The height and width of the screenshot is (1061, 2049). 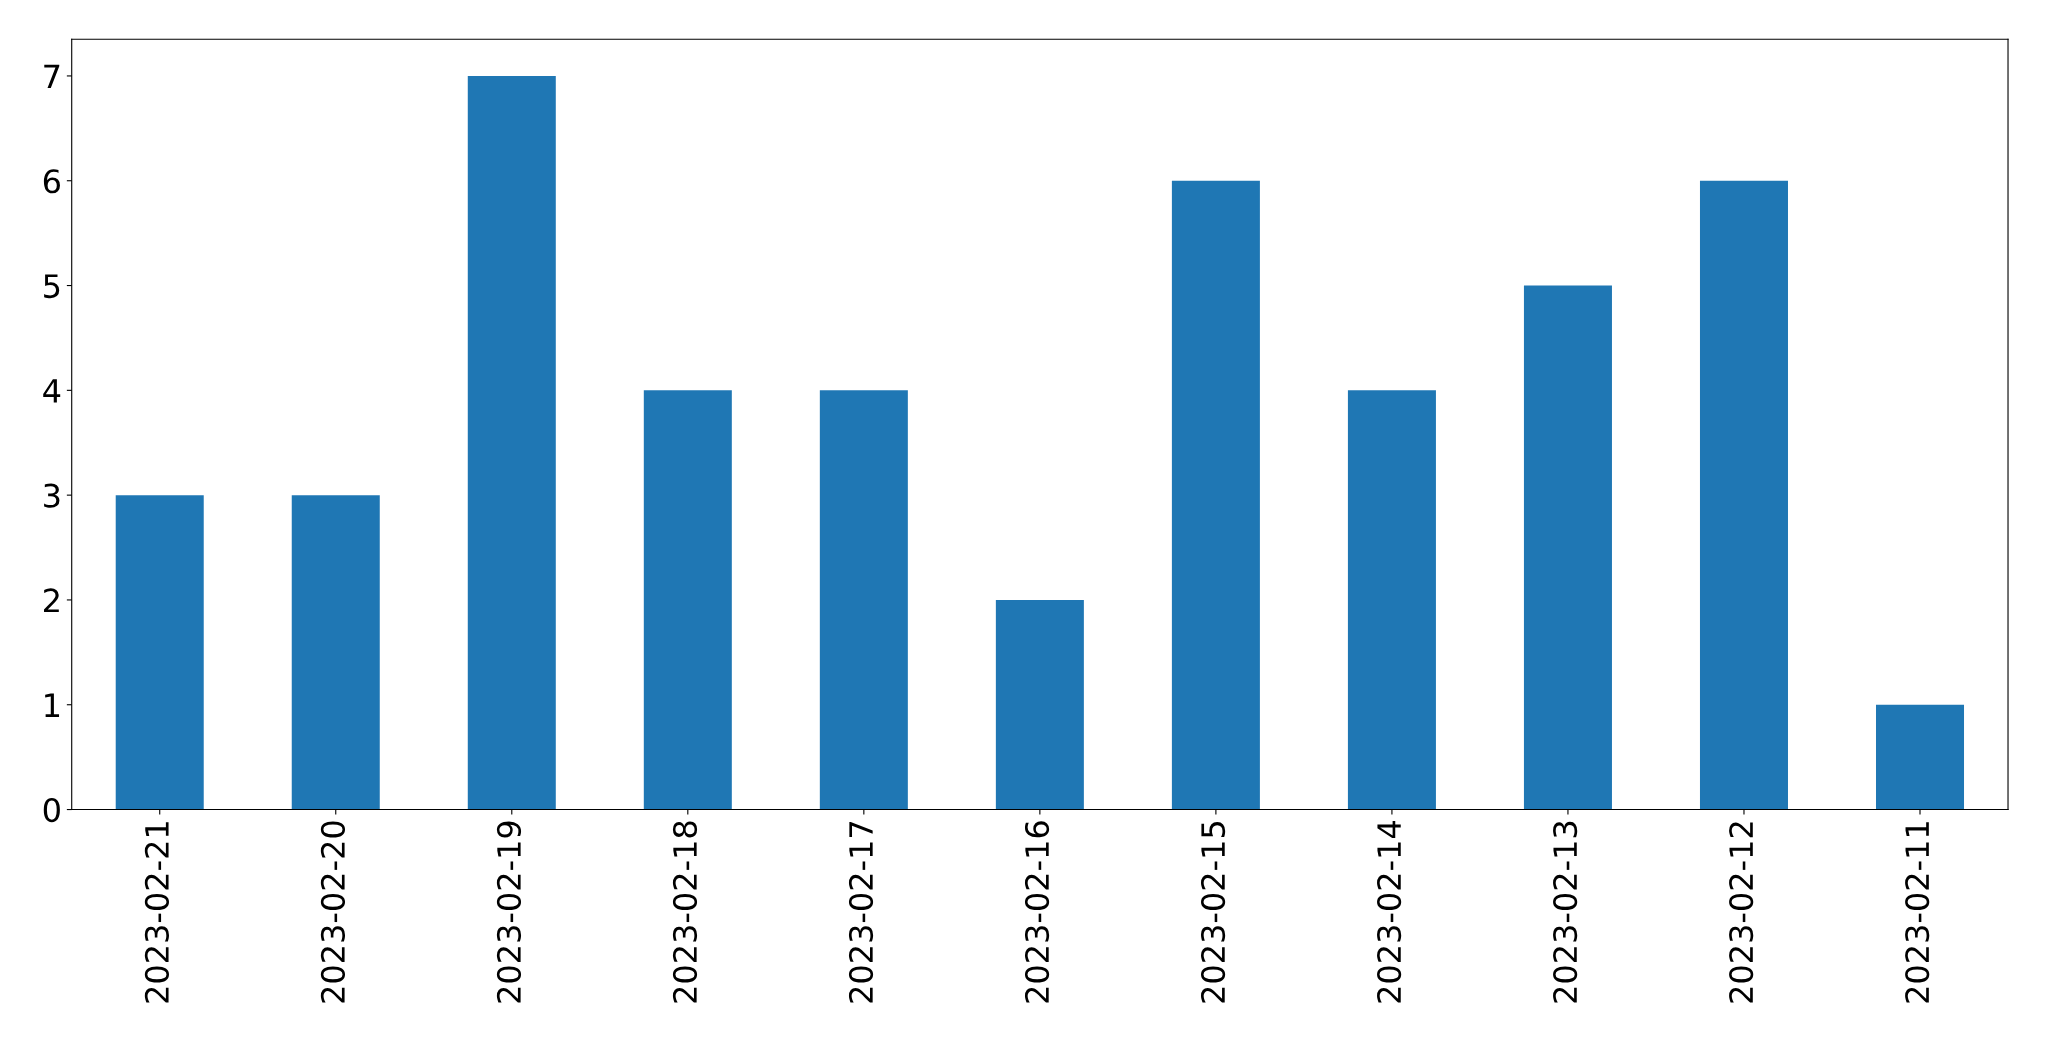 I want to click on y-tick-label: 3, so click(x=52, y=495).